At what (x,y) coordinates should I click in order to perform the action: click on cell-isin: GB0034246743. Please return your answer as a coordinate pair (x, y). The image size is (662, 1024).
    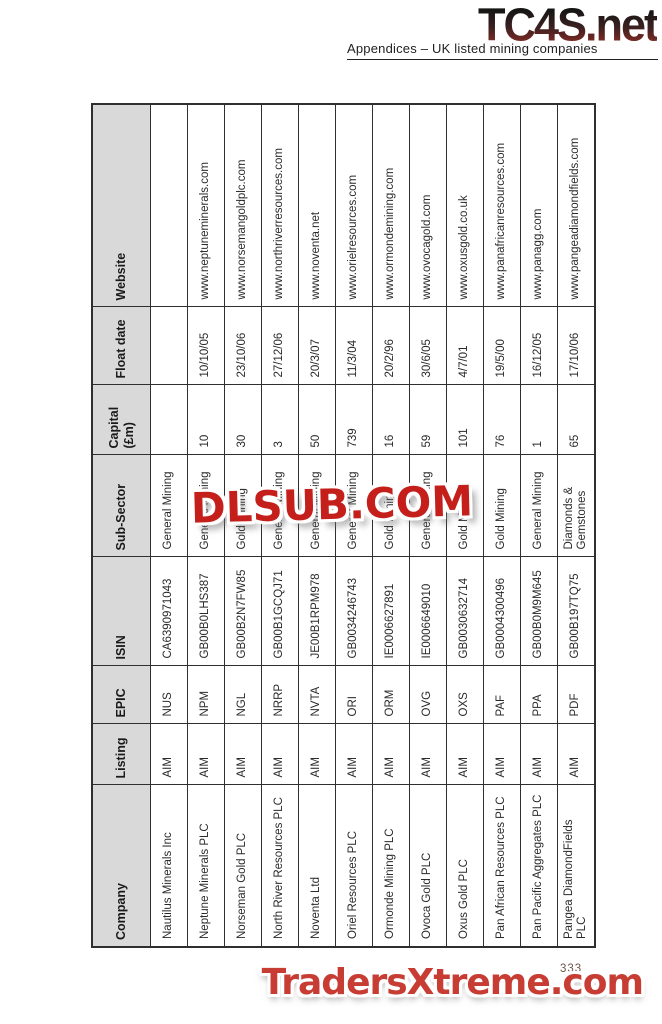
    Looking at the image, I should click on (354, 611).